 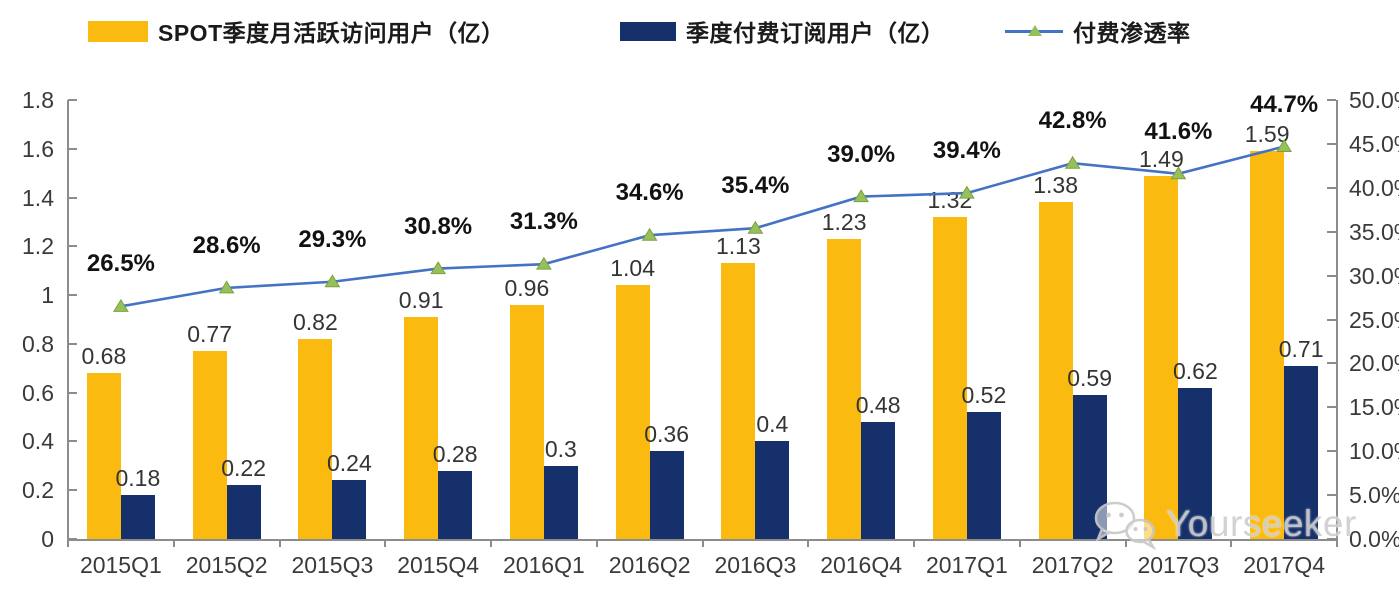 What do you see at coordinates (38, 148) in the screenshot?
I see `left-axis-tick-label: 1.6` at bounding box center [38, 148].